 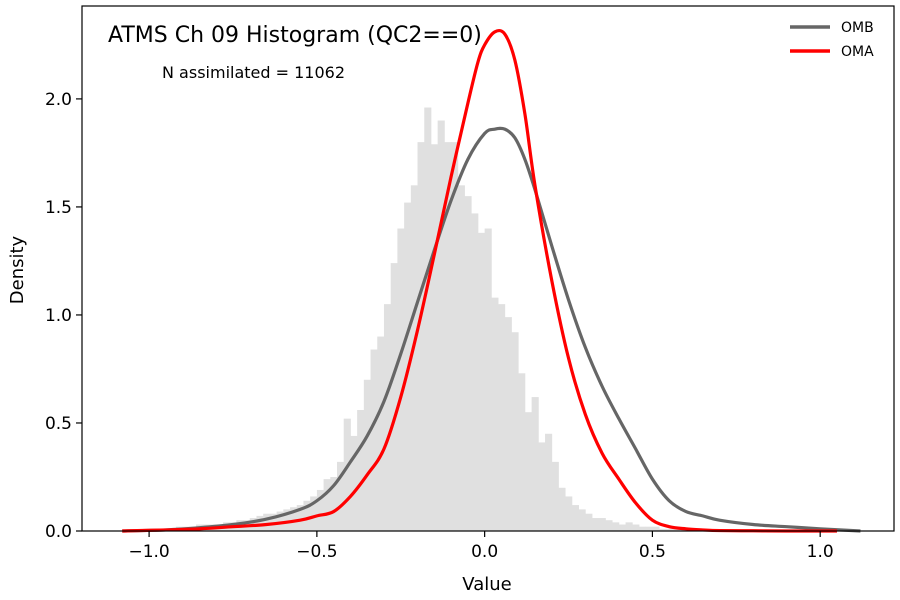 What do you see at coordinates (316, 552) in the screenshot?
I see `x-tick-label: −0.5` at bounding box center [316, 552].